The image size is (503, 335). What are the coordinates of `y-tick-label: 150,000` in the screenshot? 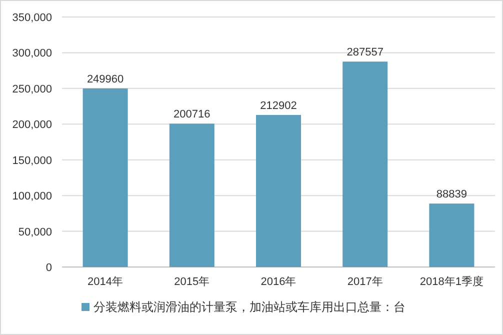 It's located at (32, 160).